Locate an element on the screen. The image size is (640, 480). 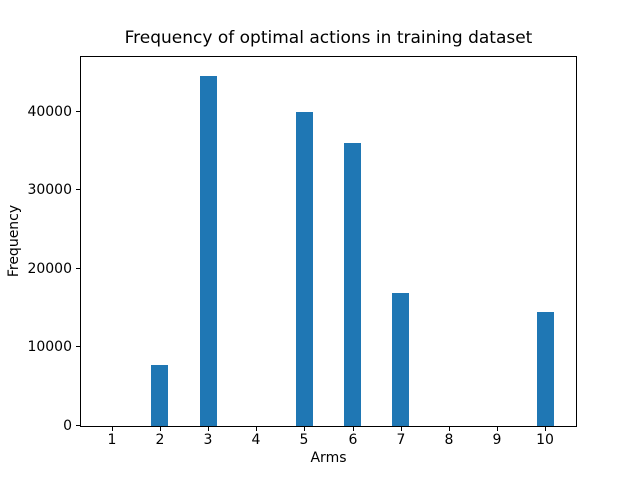
y-tick-label: 40000 is located at coordinates (49, 111).